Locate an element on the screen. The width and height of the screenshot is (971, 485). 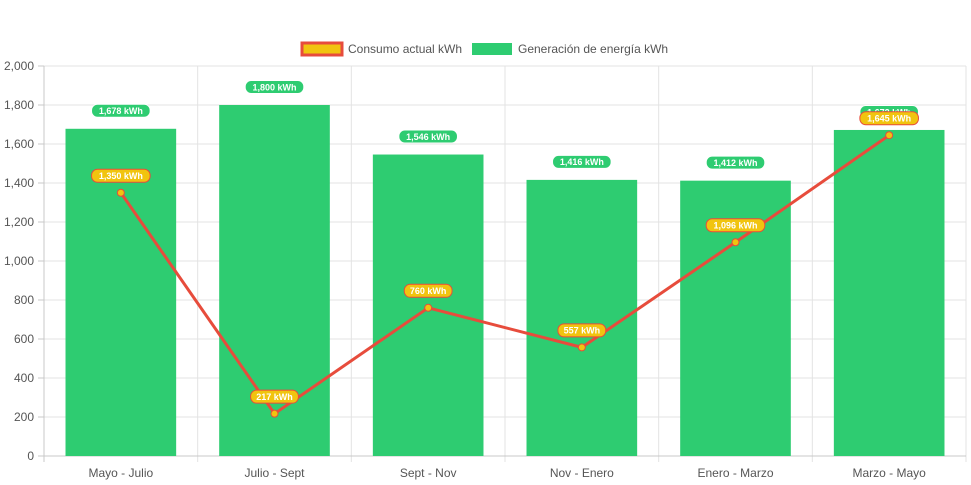
legend-item-consumo: Consumo actual kWh is located at coordinates (381, 49).